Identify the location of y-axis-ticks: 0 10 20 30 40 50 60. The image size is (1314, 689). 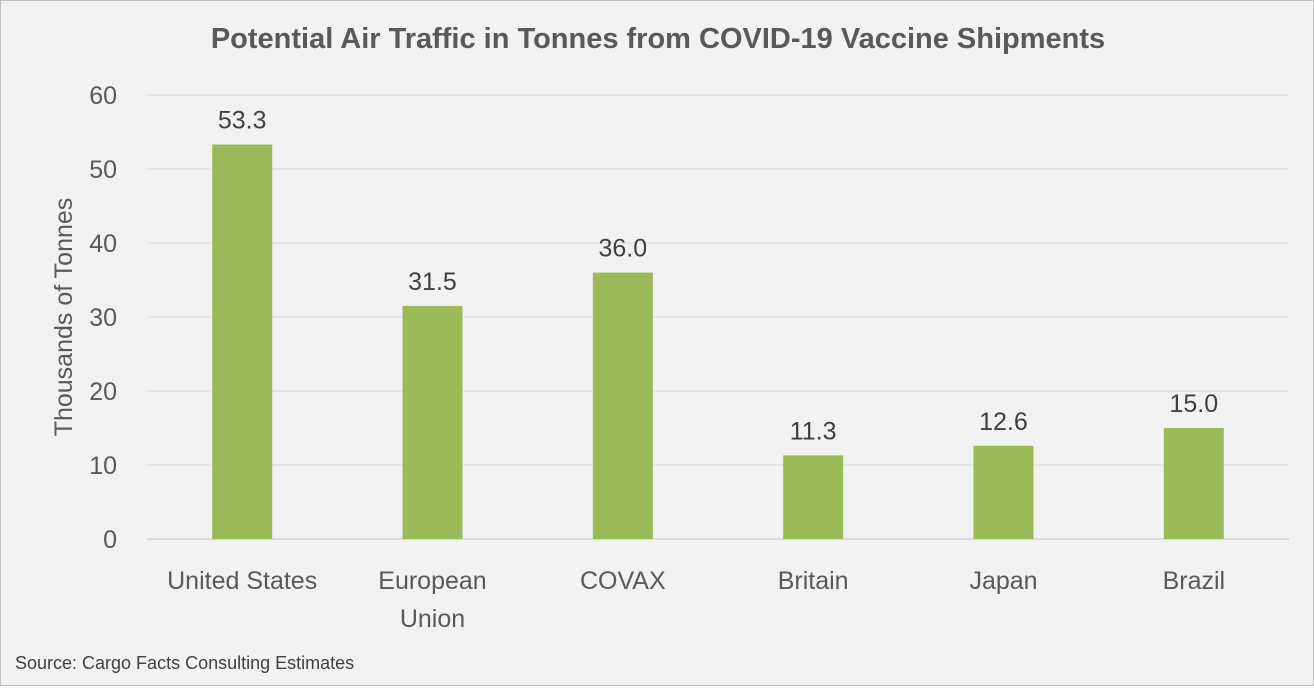
(103, 318).